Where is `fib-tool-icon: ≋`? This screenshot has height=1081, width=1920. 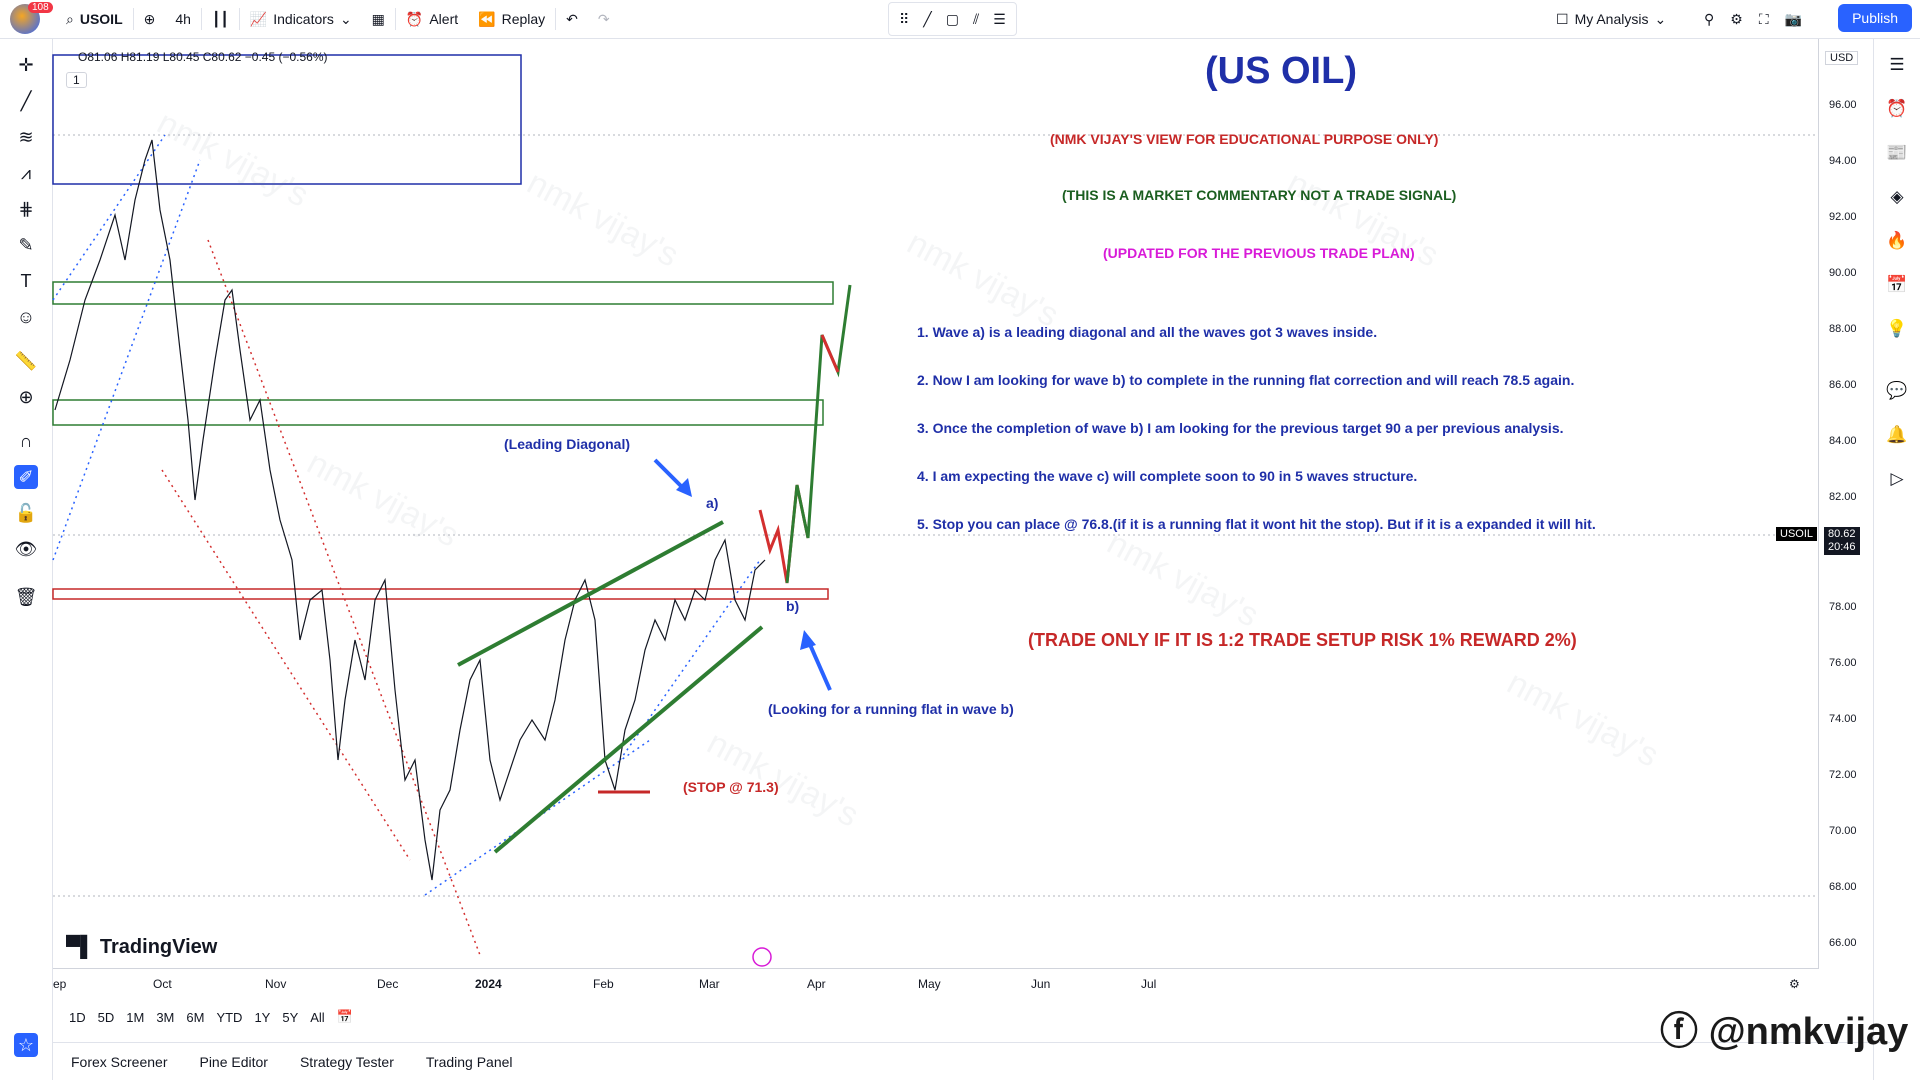
fib-tool-icon: ≋ is located at coordinates (26, 137).